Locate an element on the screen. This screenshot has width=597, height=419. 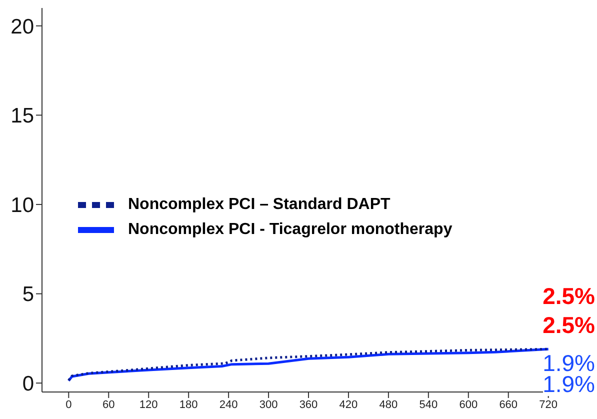
x-tick-label: 60 is located at coordinates (108, 404).